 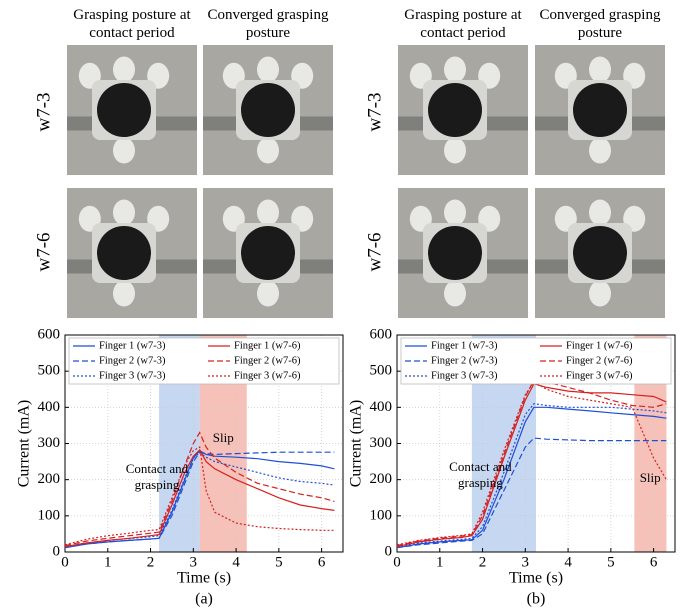 I want to click on panel-caption: (a), so click(x=204, y=599).